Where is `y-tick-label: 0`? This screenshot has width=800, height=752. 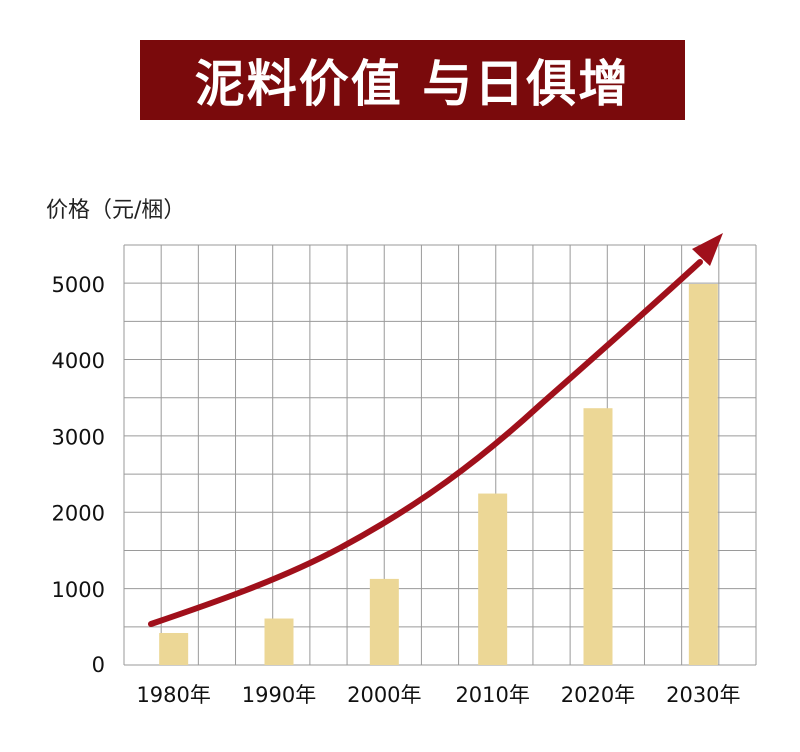
y-tick-label: 0 is located at coordinates (98, 665).